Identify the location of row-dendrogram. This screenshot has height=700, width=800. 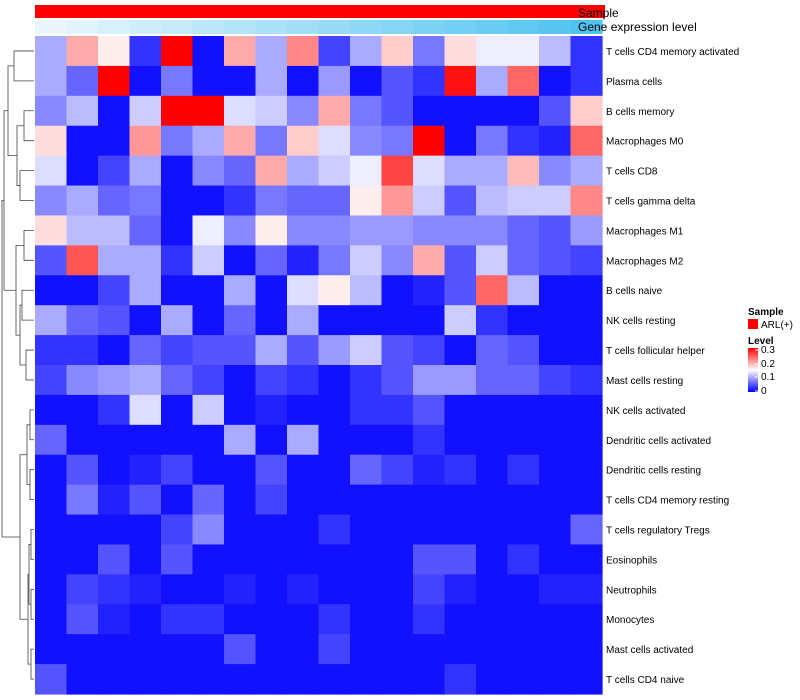
(17, 365).